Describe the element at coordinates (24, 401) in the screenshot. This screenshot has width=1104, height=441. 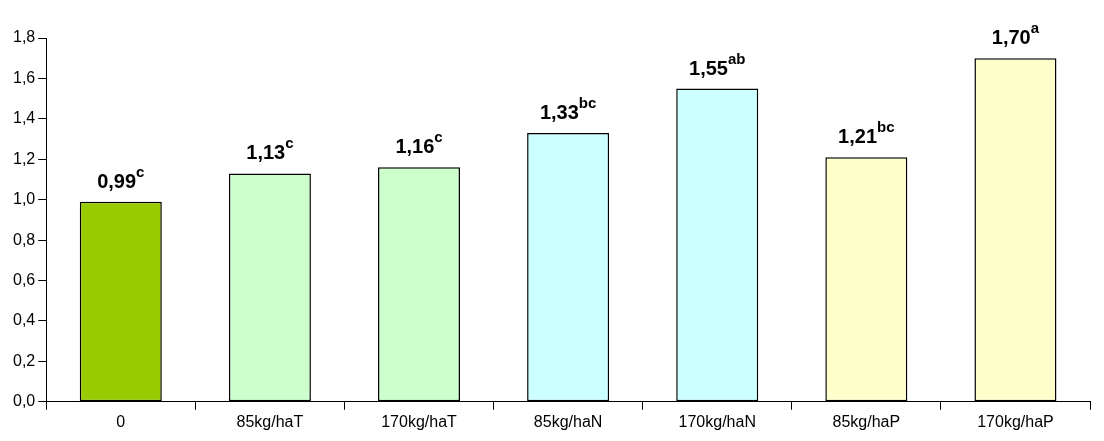
I see `y-tick-label: 0,0` at that location.